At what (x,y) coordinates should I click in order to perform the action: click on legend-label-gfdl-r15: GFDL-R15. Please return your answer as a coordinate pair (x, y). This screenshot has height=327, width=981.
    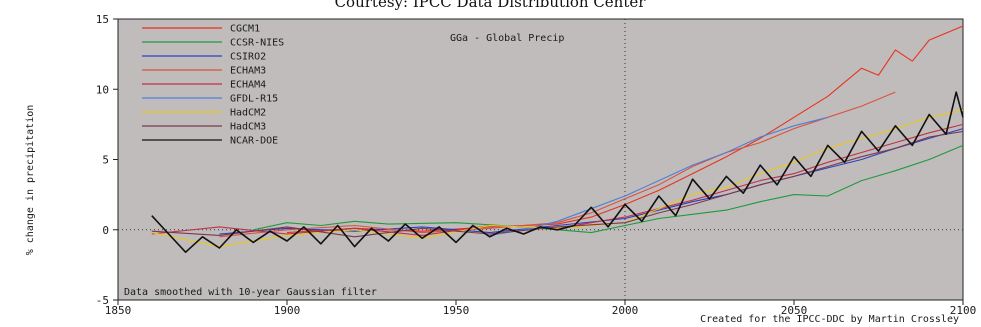
    Looking at the image, I should click on (254, 99).